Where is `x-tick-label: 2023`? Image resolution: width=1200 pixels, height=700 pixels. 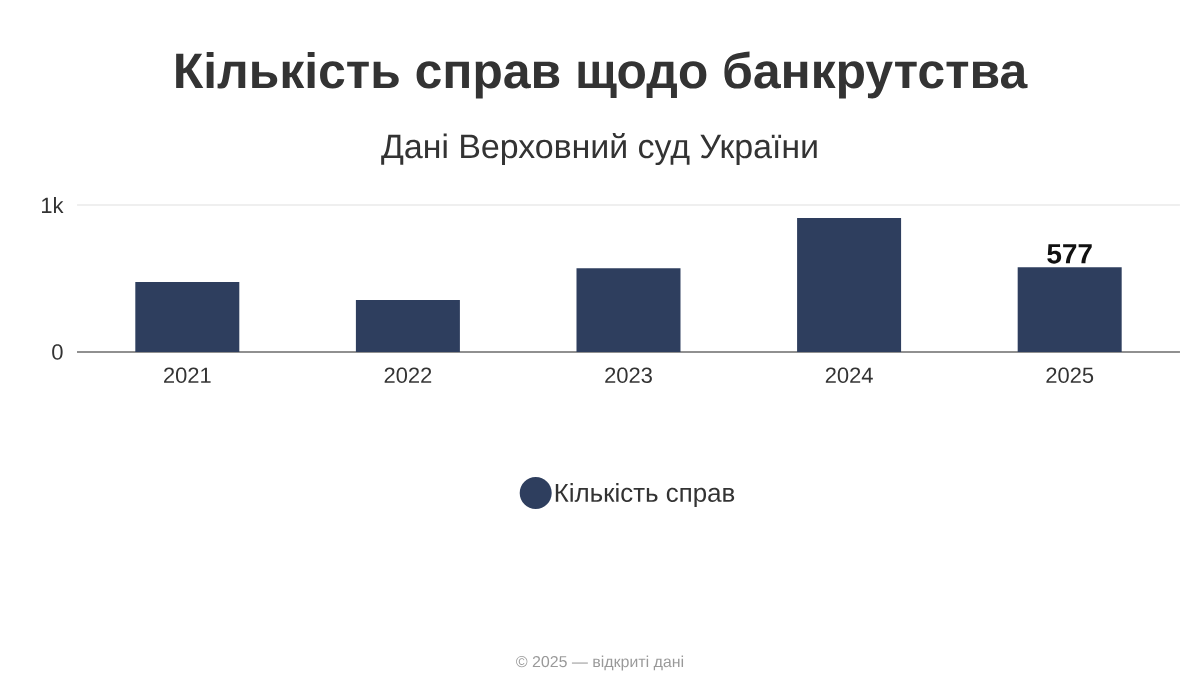 x-tick-label: 2023 is located at coordinates (628, 375).